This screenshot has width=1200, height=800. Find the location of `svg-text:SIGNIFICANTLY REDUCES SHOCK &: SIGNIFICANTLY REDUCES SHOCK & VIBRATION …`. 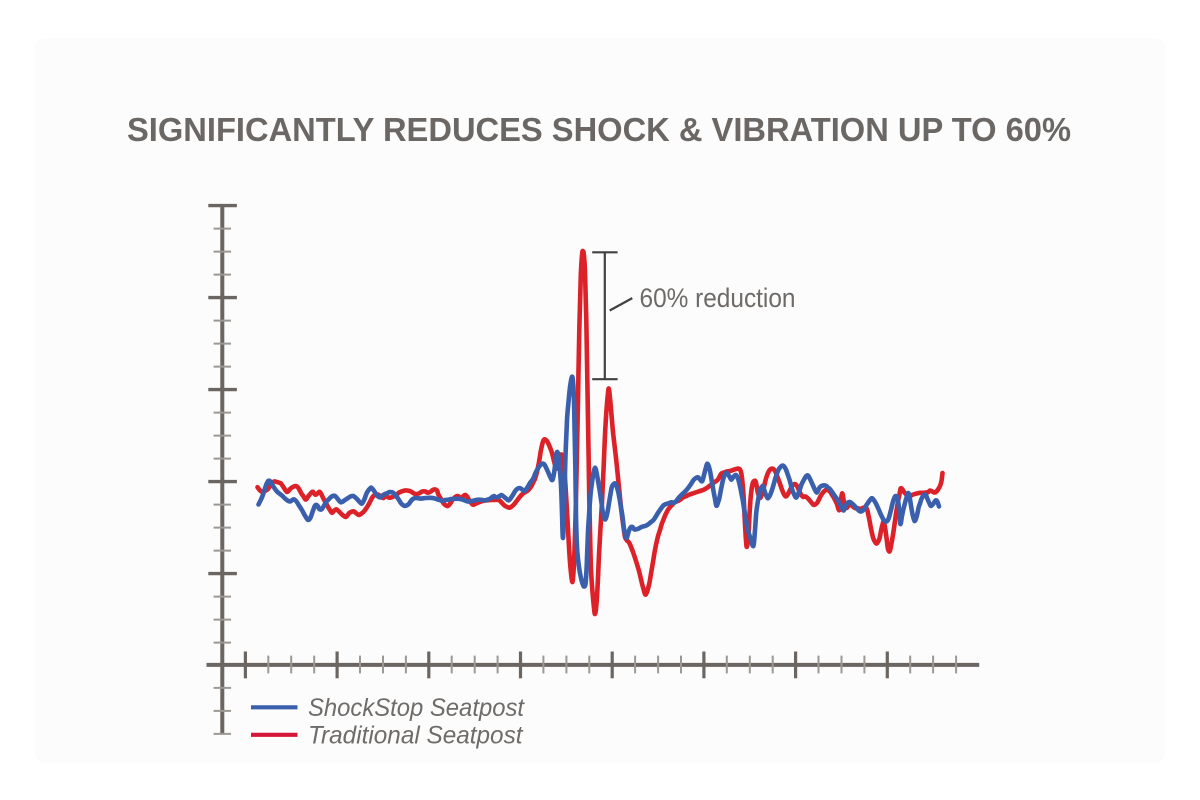

svg-text:SIGNIFICANTLY REDUCES SHOCK &: SIGNIFICANTLY REDUCES SHOCK & VIBRATION … is located at coordinates (599, 129).